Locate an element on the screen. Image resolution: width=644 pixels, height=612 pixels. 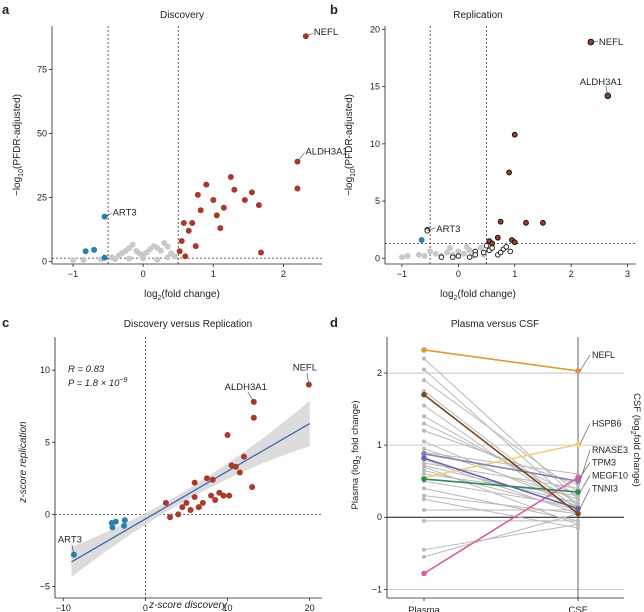
panel-letter-a: a is located at coordinates (6, 9).